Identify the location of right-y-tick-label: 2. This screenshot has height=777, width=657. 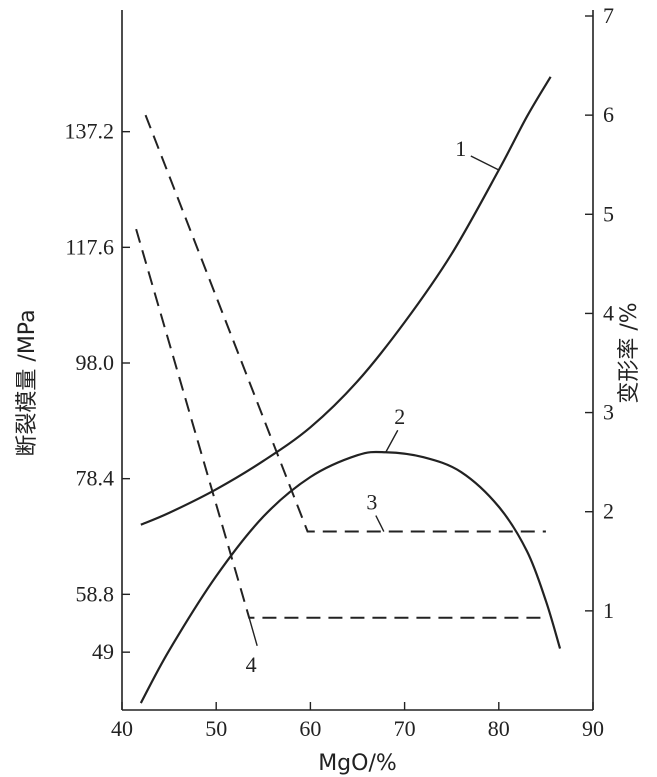
(608, 511).